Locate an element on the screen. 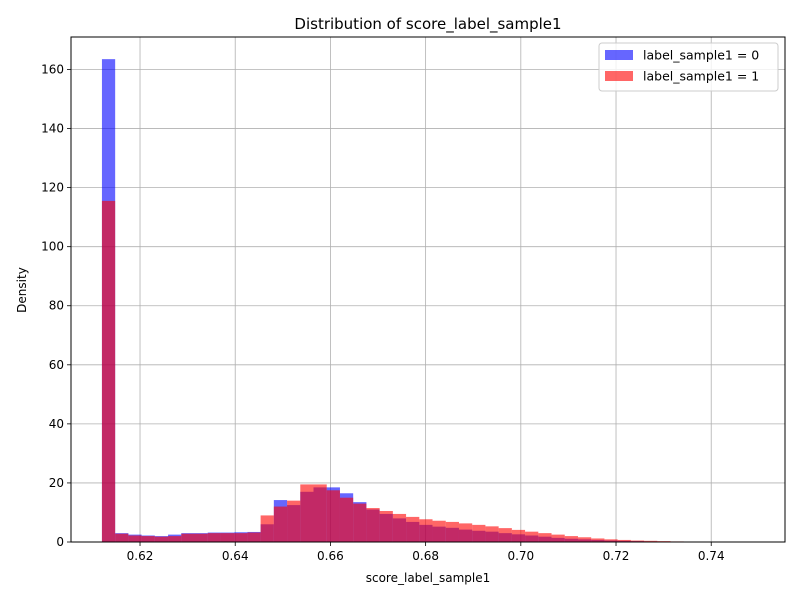  x-tick-label: 0.62 is located at coordinates (140, 556).